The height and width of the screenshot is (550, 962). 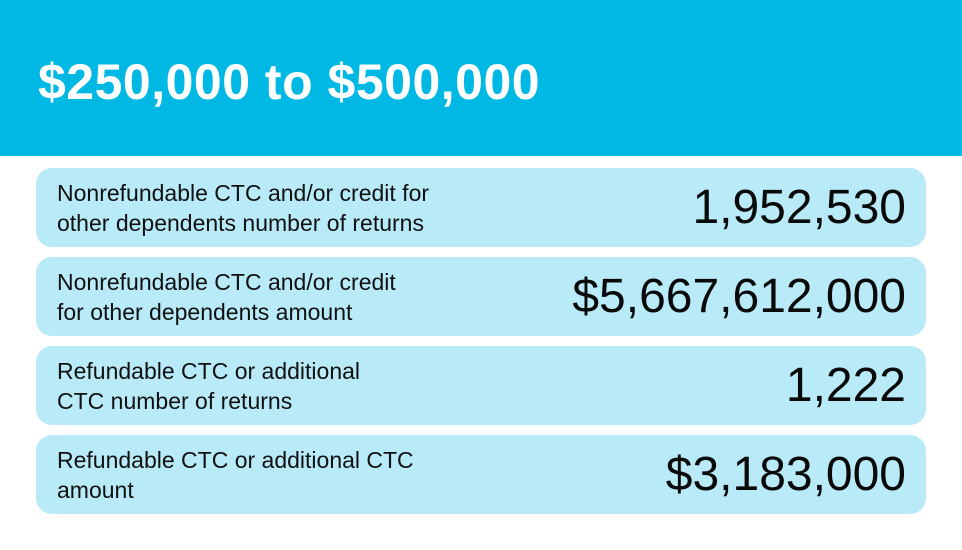 What do you see at coordinates (799, 207) in the screenshot?
I see `stat-value: 1,952,530` at bounding box center [799, 207].